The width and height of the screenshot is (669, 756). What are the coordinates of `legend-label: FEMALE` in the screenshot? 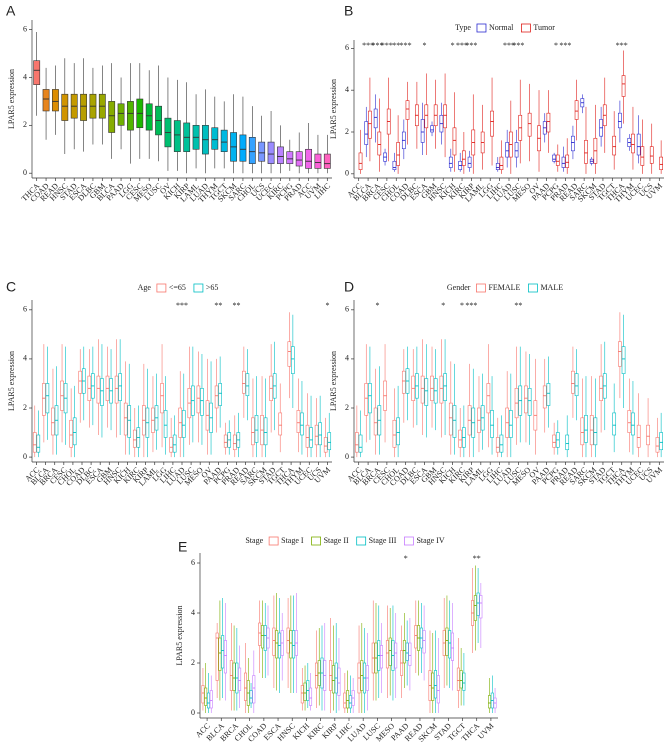 It's located at (504, 287).